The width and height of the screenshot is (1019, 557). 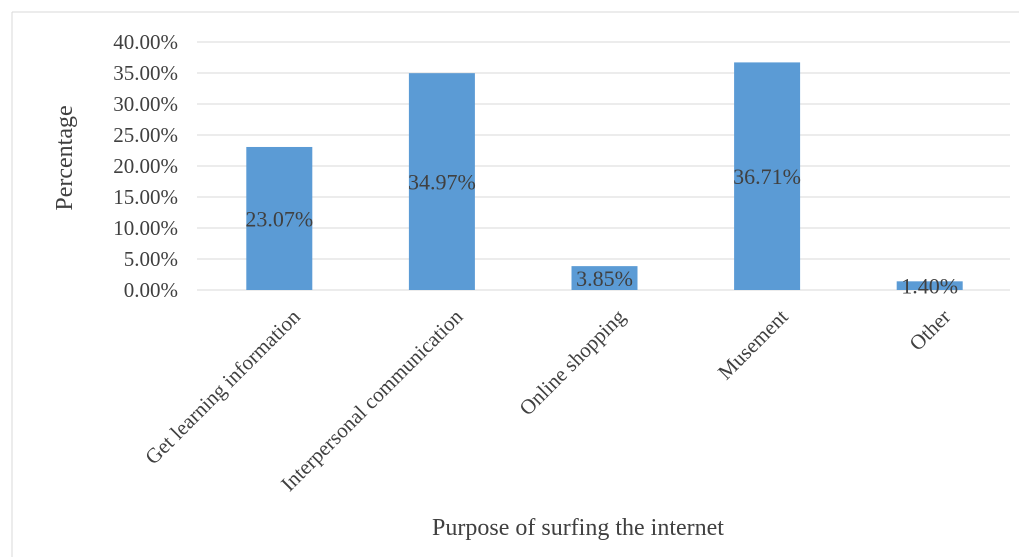 I want to click on y-tick-label: 10.00%, so click(x=145, y=228).